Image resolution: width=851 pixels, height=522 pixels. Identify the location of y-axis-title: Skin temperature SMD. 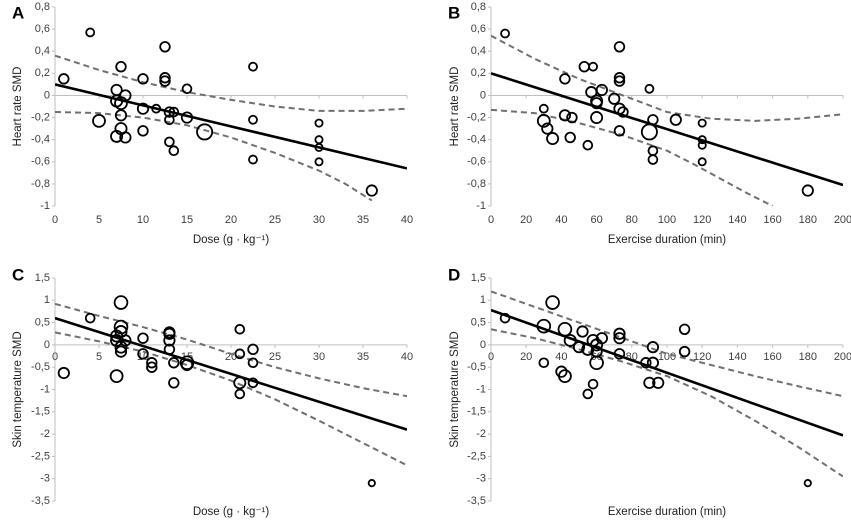
(18, 389).